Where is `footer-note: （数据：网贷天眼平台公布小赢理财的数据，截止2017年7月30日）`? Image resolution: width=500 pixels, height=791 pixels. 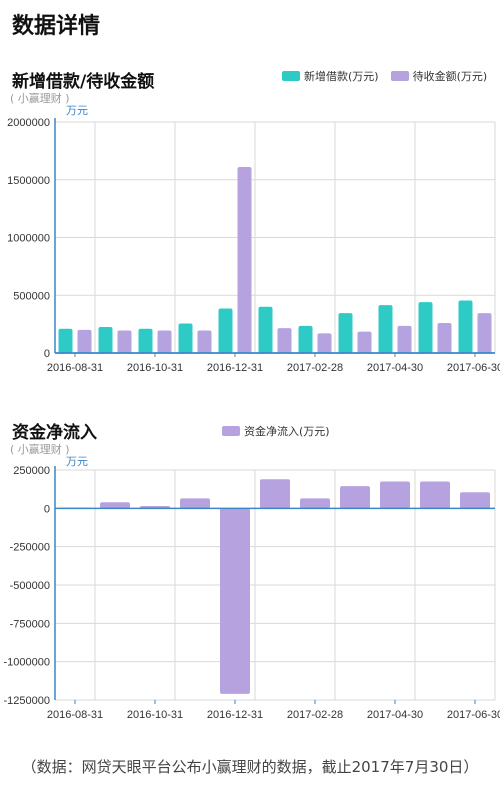 footer-note: （数据：网贷天眼平台公布小赢理财的数据，截止2017年7月30日） is located at coordinates (250, 767).